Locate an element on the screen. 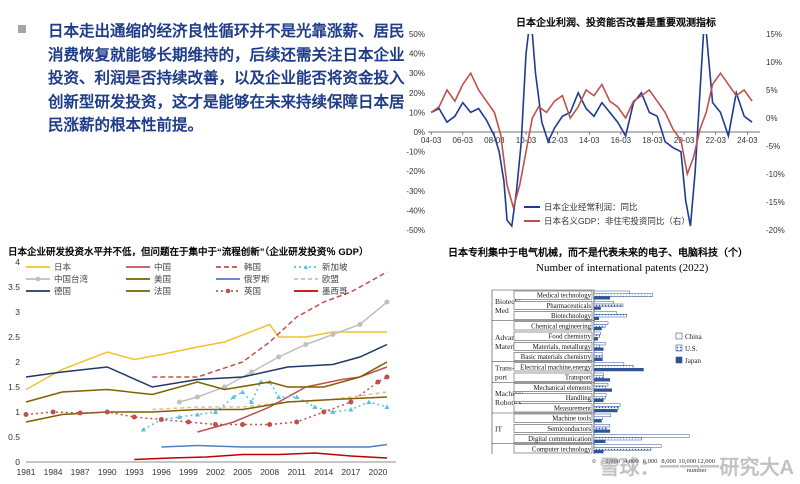 This screenshot has width=800, height=484. y-right-tick: -10% is located at coordinates (775, 174).